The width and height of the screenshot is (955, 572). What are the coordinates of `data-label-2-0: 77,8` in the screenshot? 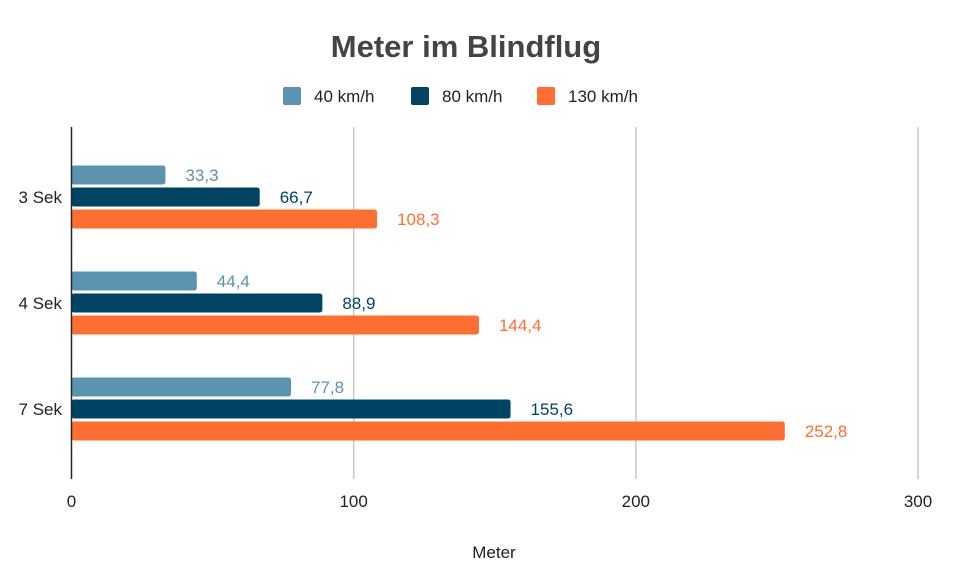 It's located at (327, 387).